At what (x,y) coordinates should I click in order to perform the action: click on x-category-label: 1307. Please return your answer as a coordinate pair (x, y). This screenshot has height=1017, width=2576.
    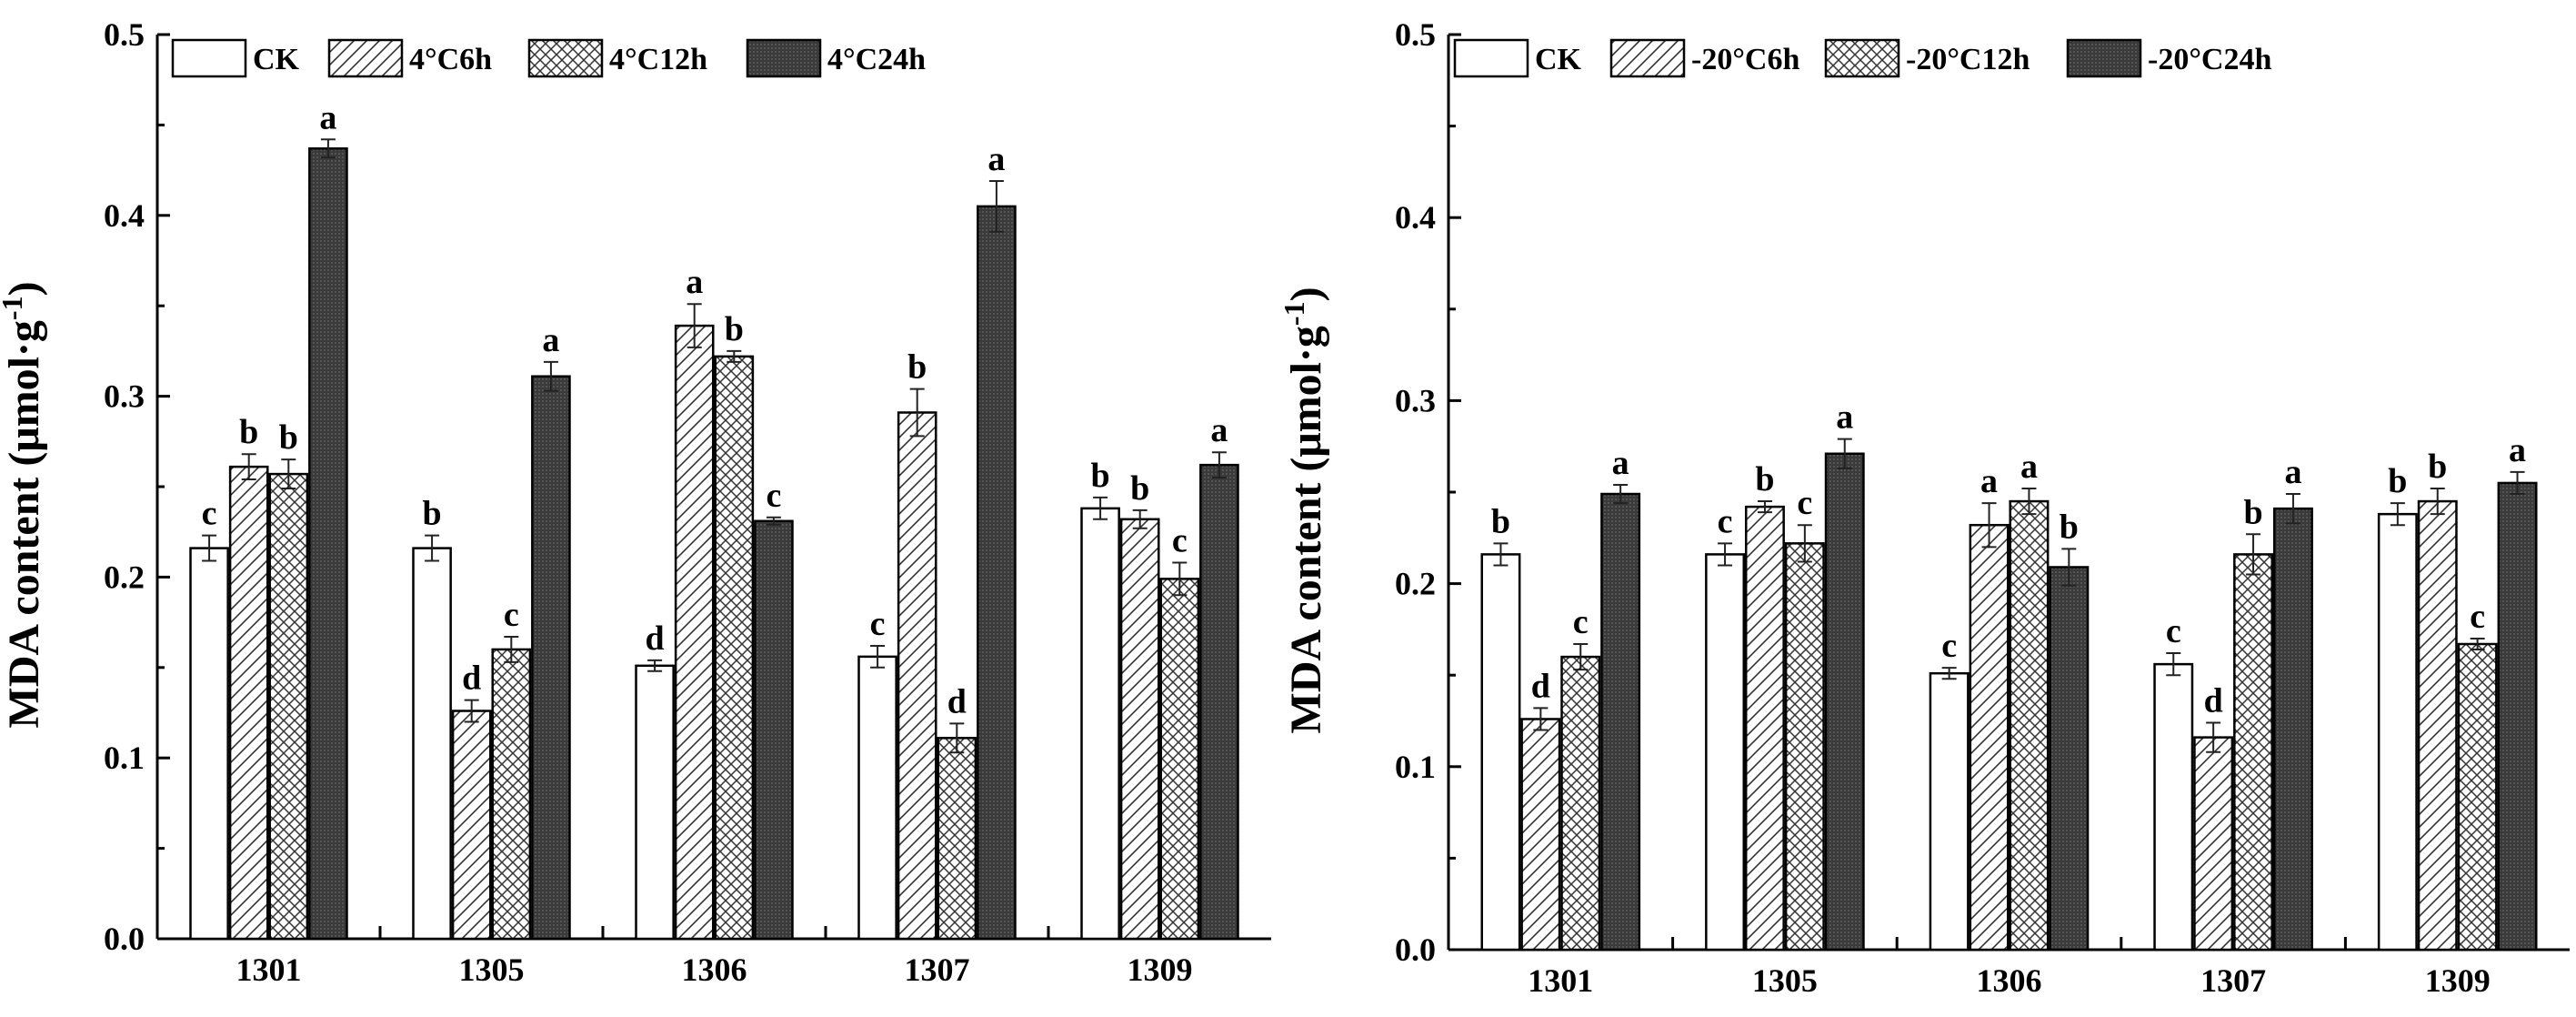
    Looking at the image, I should click on (2233, 981).